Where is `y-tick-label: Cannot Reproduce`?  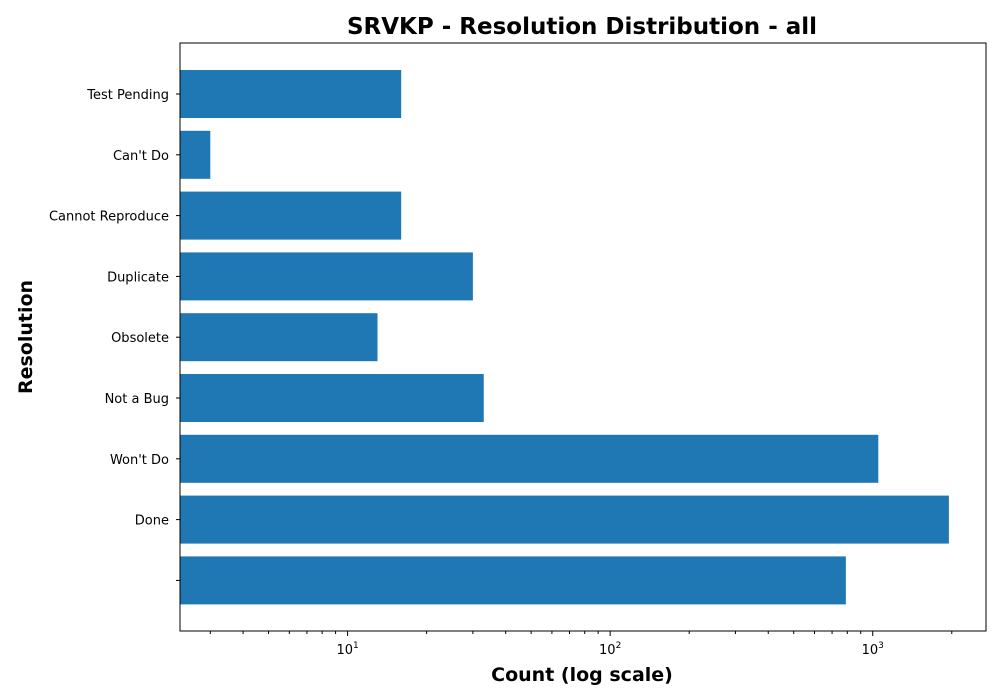
y-tick-label: Cannot Reproduce is located at coordinates (109, 217).